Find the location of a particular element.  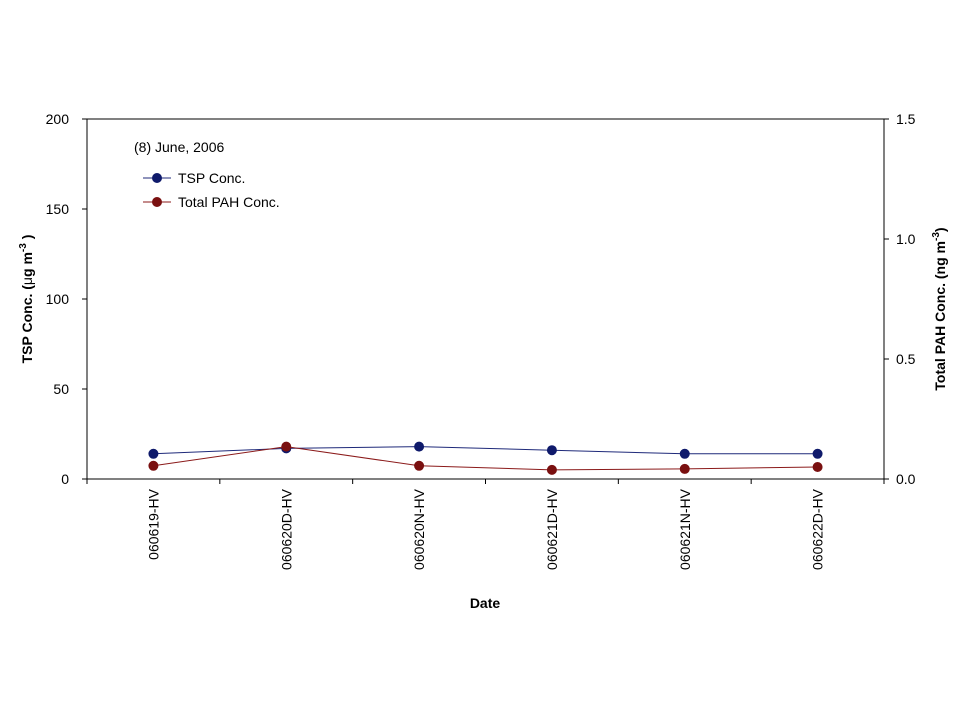

y-axis-title-left: TSP Conc. (μg m-3 ) is located at coordinates (26, 299).